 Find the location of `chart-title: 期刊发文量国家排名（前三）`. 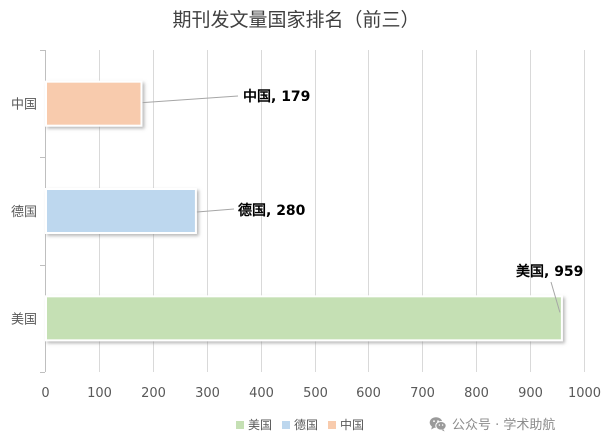

chart-title: 期刊发文量国家排名（前三） is located at coordinates (296, 20).